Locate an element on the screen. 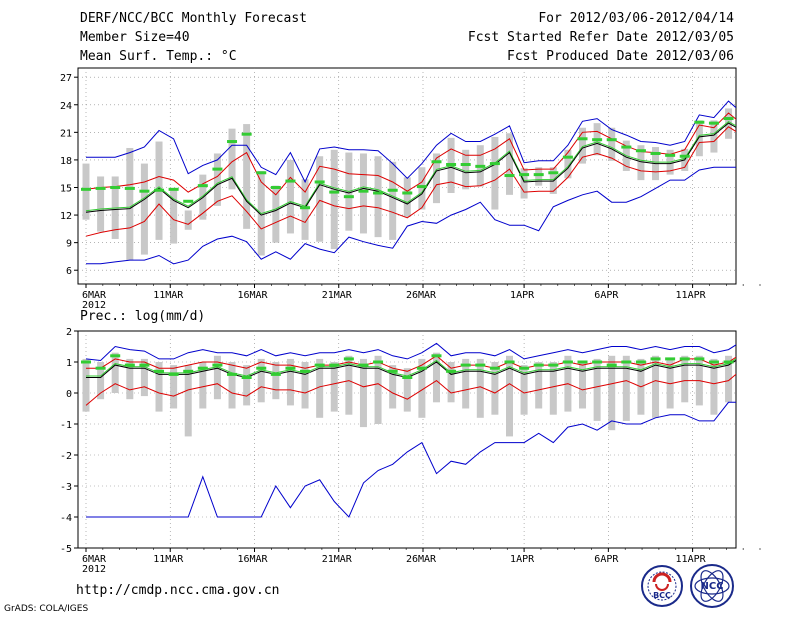 This screenshot has height=618, width=800. x-tick-label: 11MAR is located at coordinates (168, 295).